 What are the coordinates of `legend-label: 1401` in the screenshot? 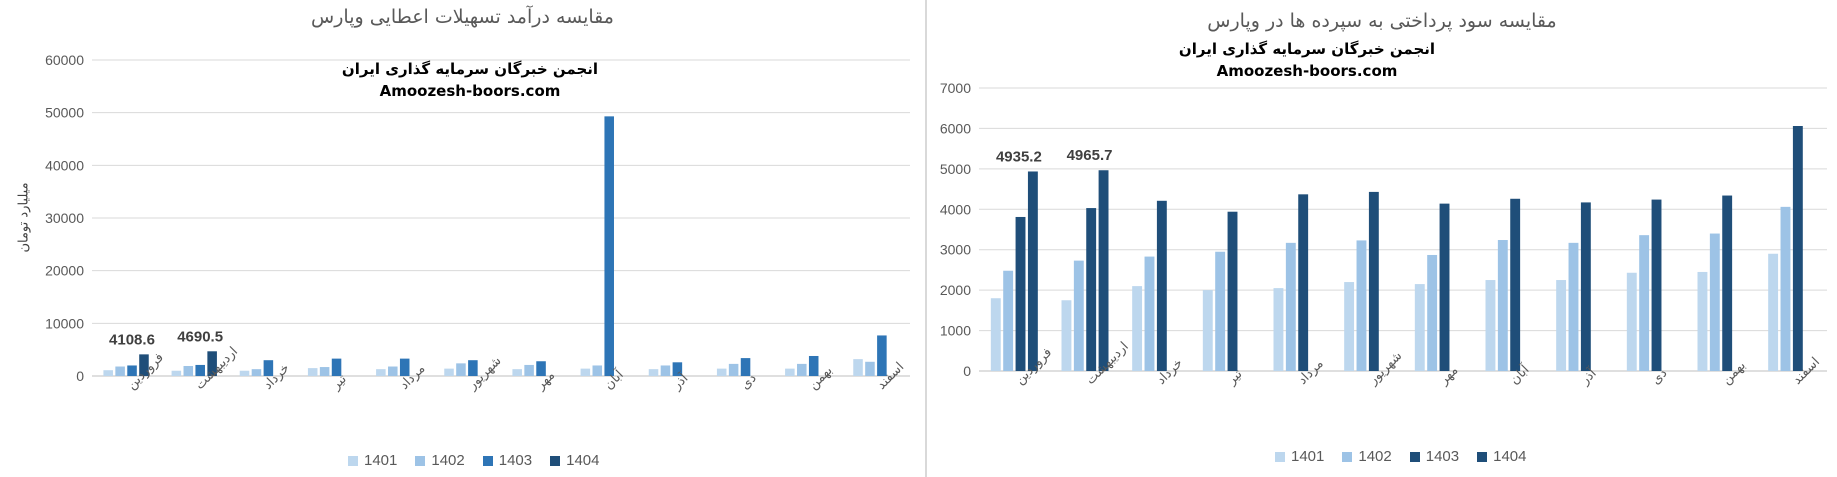 It's located at (381, 460).